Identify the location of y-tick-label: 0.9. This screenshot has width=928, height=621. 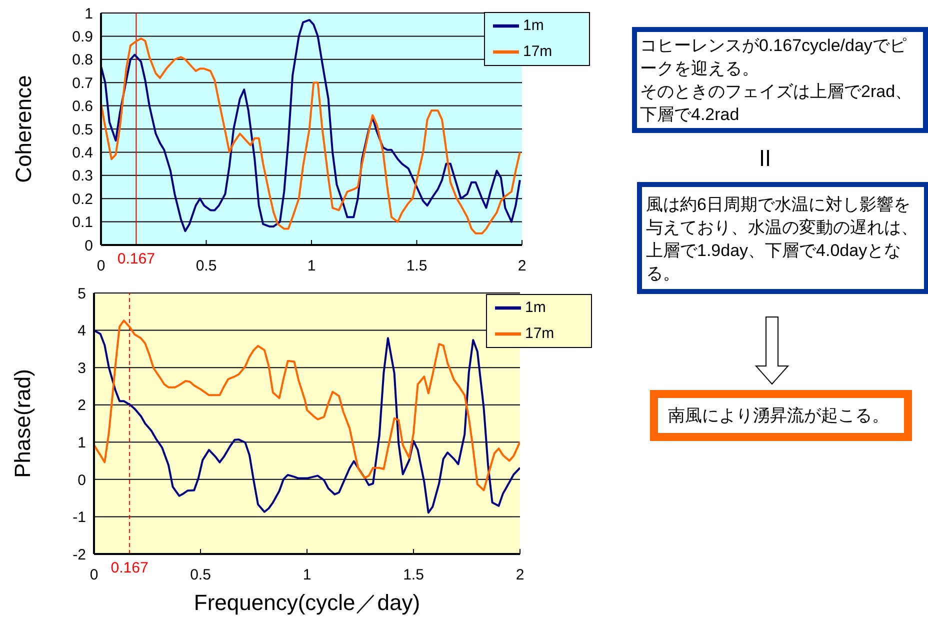
(82, 37).